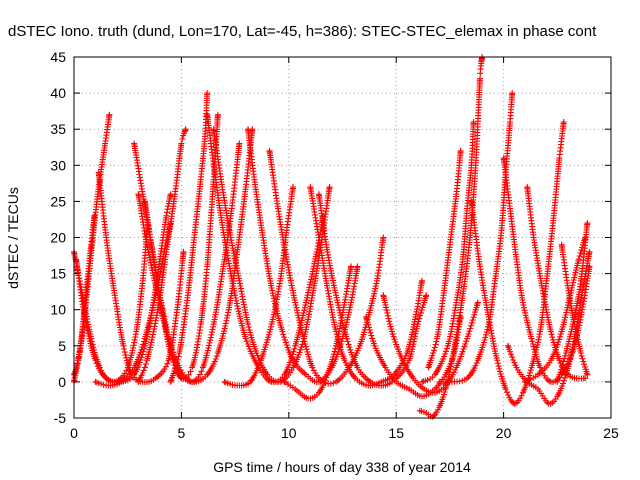 This screenshot has width=640, height=480. I want to click on series-sat22, so click(444, 259).